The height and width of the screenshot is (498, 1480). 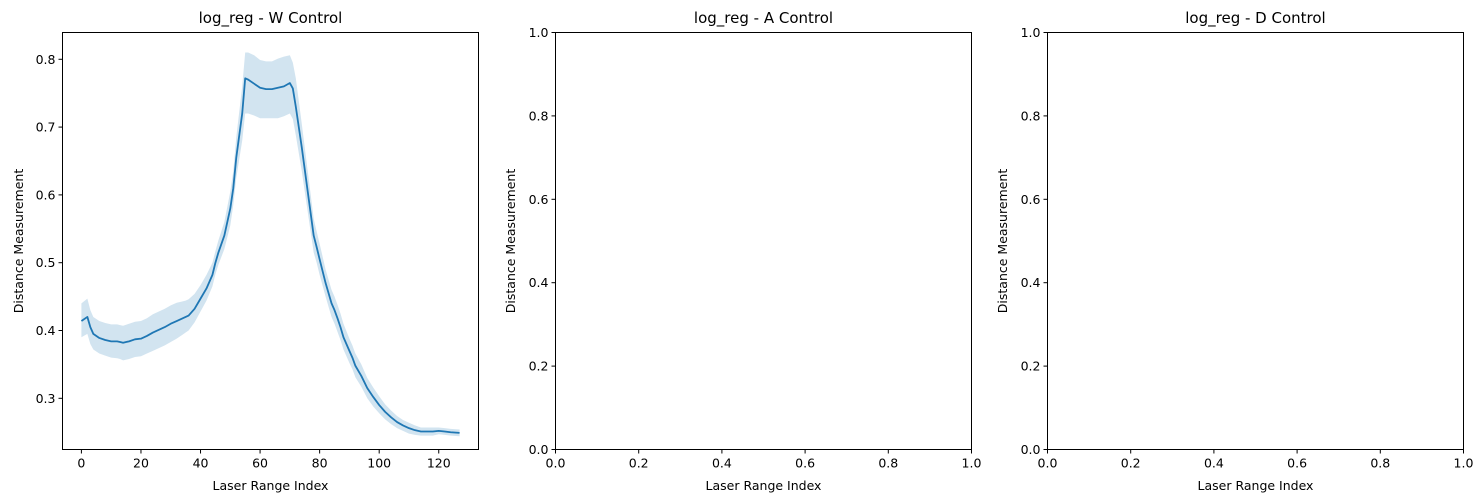 What do you see at coordinates (46, 127) in the screenshot?
I see `y-tick-label: 0.7` at bounding box center [46, 127].